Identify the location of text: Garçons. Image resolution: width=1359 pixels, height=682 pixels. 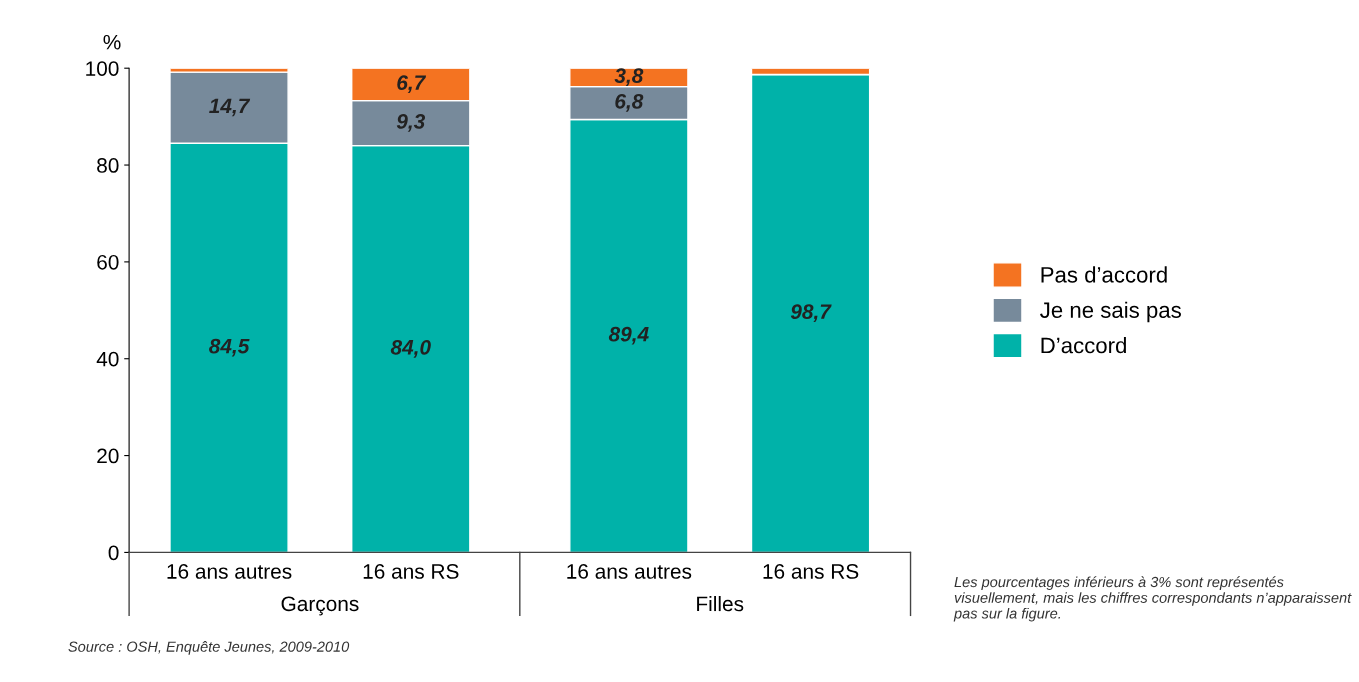
(320, 606).